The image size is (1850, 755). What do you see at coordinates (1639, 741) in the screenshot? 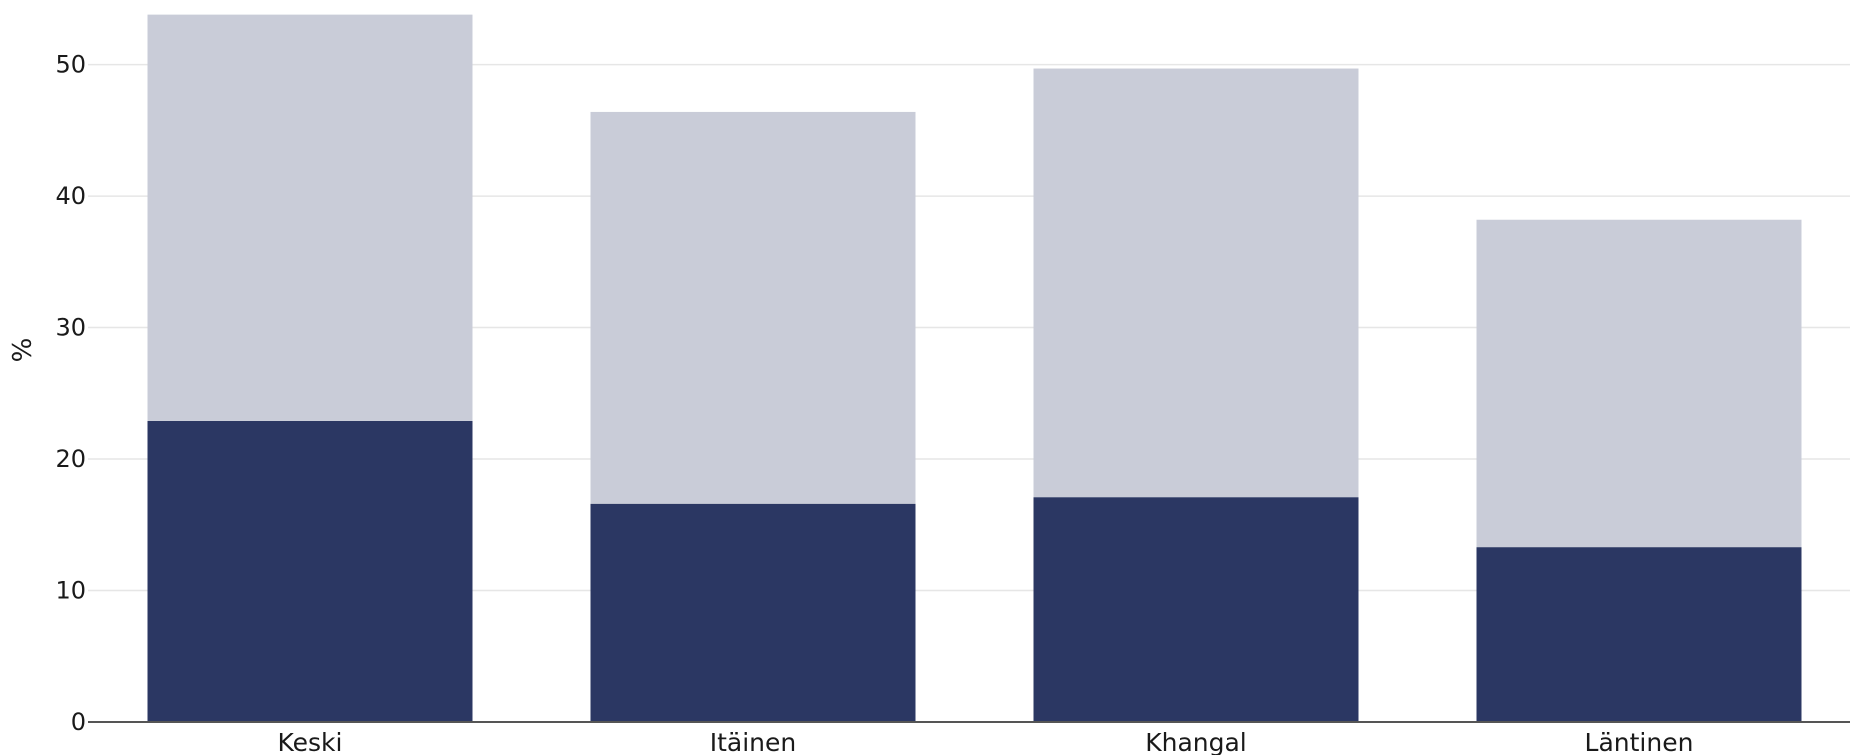
I see `x-category-label: Läntinen` at bounding box center [1639, 741].